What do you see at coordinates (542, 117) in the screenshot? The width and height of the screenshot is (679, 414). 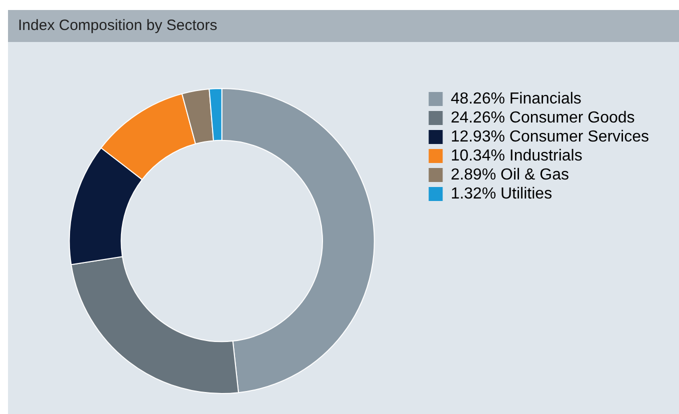 I see `legend-label: 24.26% Consumer Goods` at bounding box center [542, 117].